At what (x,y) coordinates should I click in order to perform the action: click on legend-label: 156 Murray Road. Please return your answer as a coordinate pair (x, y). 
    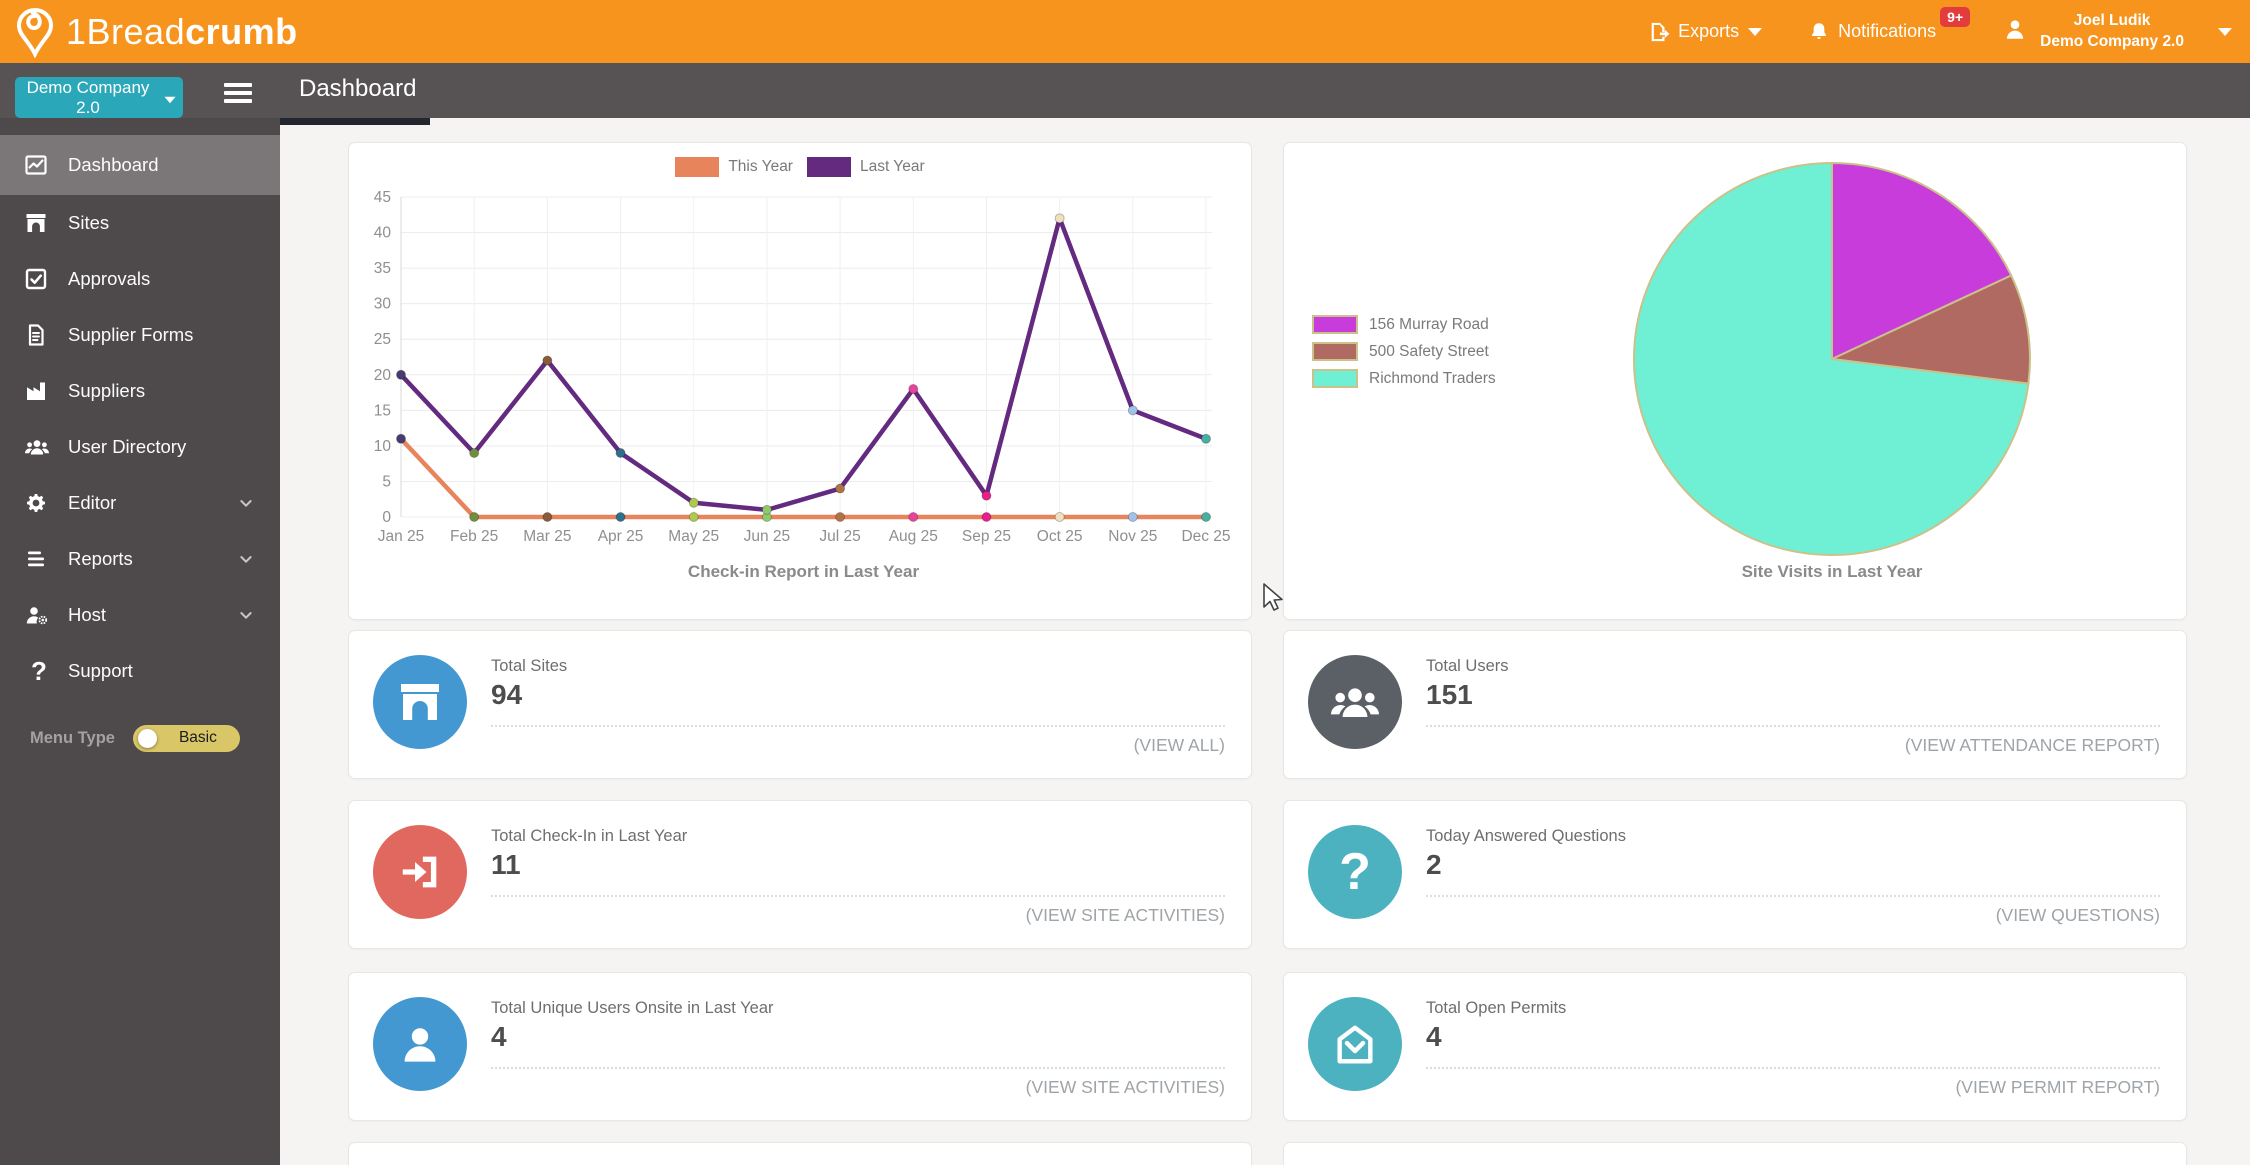
    Looking at the image, I should click on (1429, 324).